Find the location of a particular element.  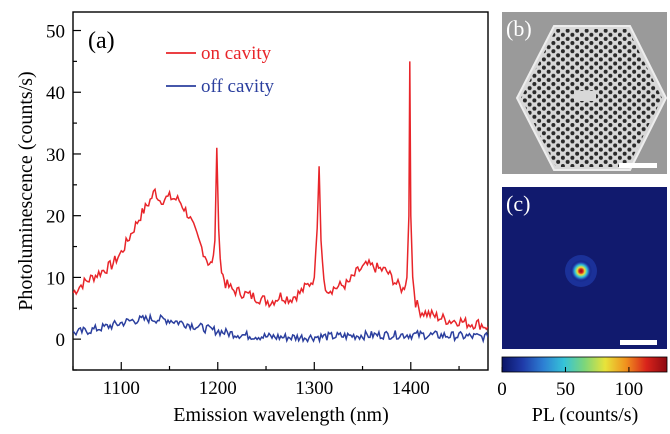

colorbar-label: PL (counts/s) is located at coordinates (585, 415).